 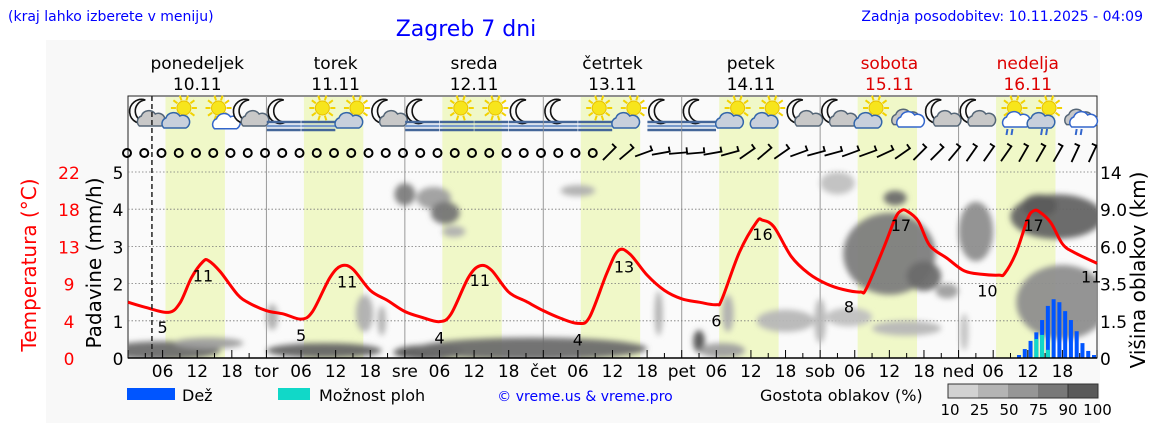 I want to click on temp-tick: 18, so click(x=69, y=211).